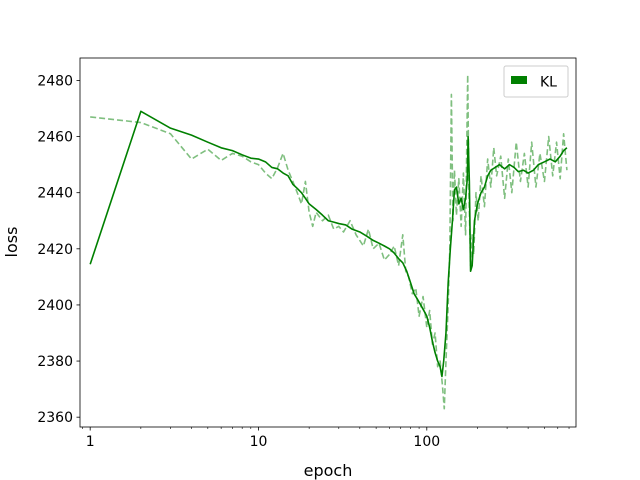  I want to click on y-tick-label: 2360, so click(55, 418).